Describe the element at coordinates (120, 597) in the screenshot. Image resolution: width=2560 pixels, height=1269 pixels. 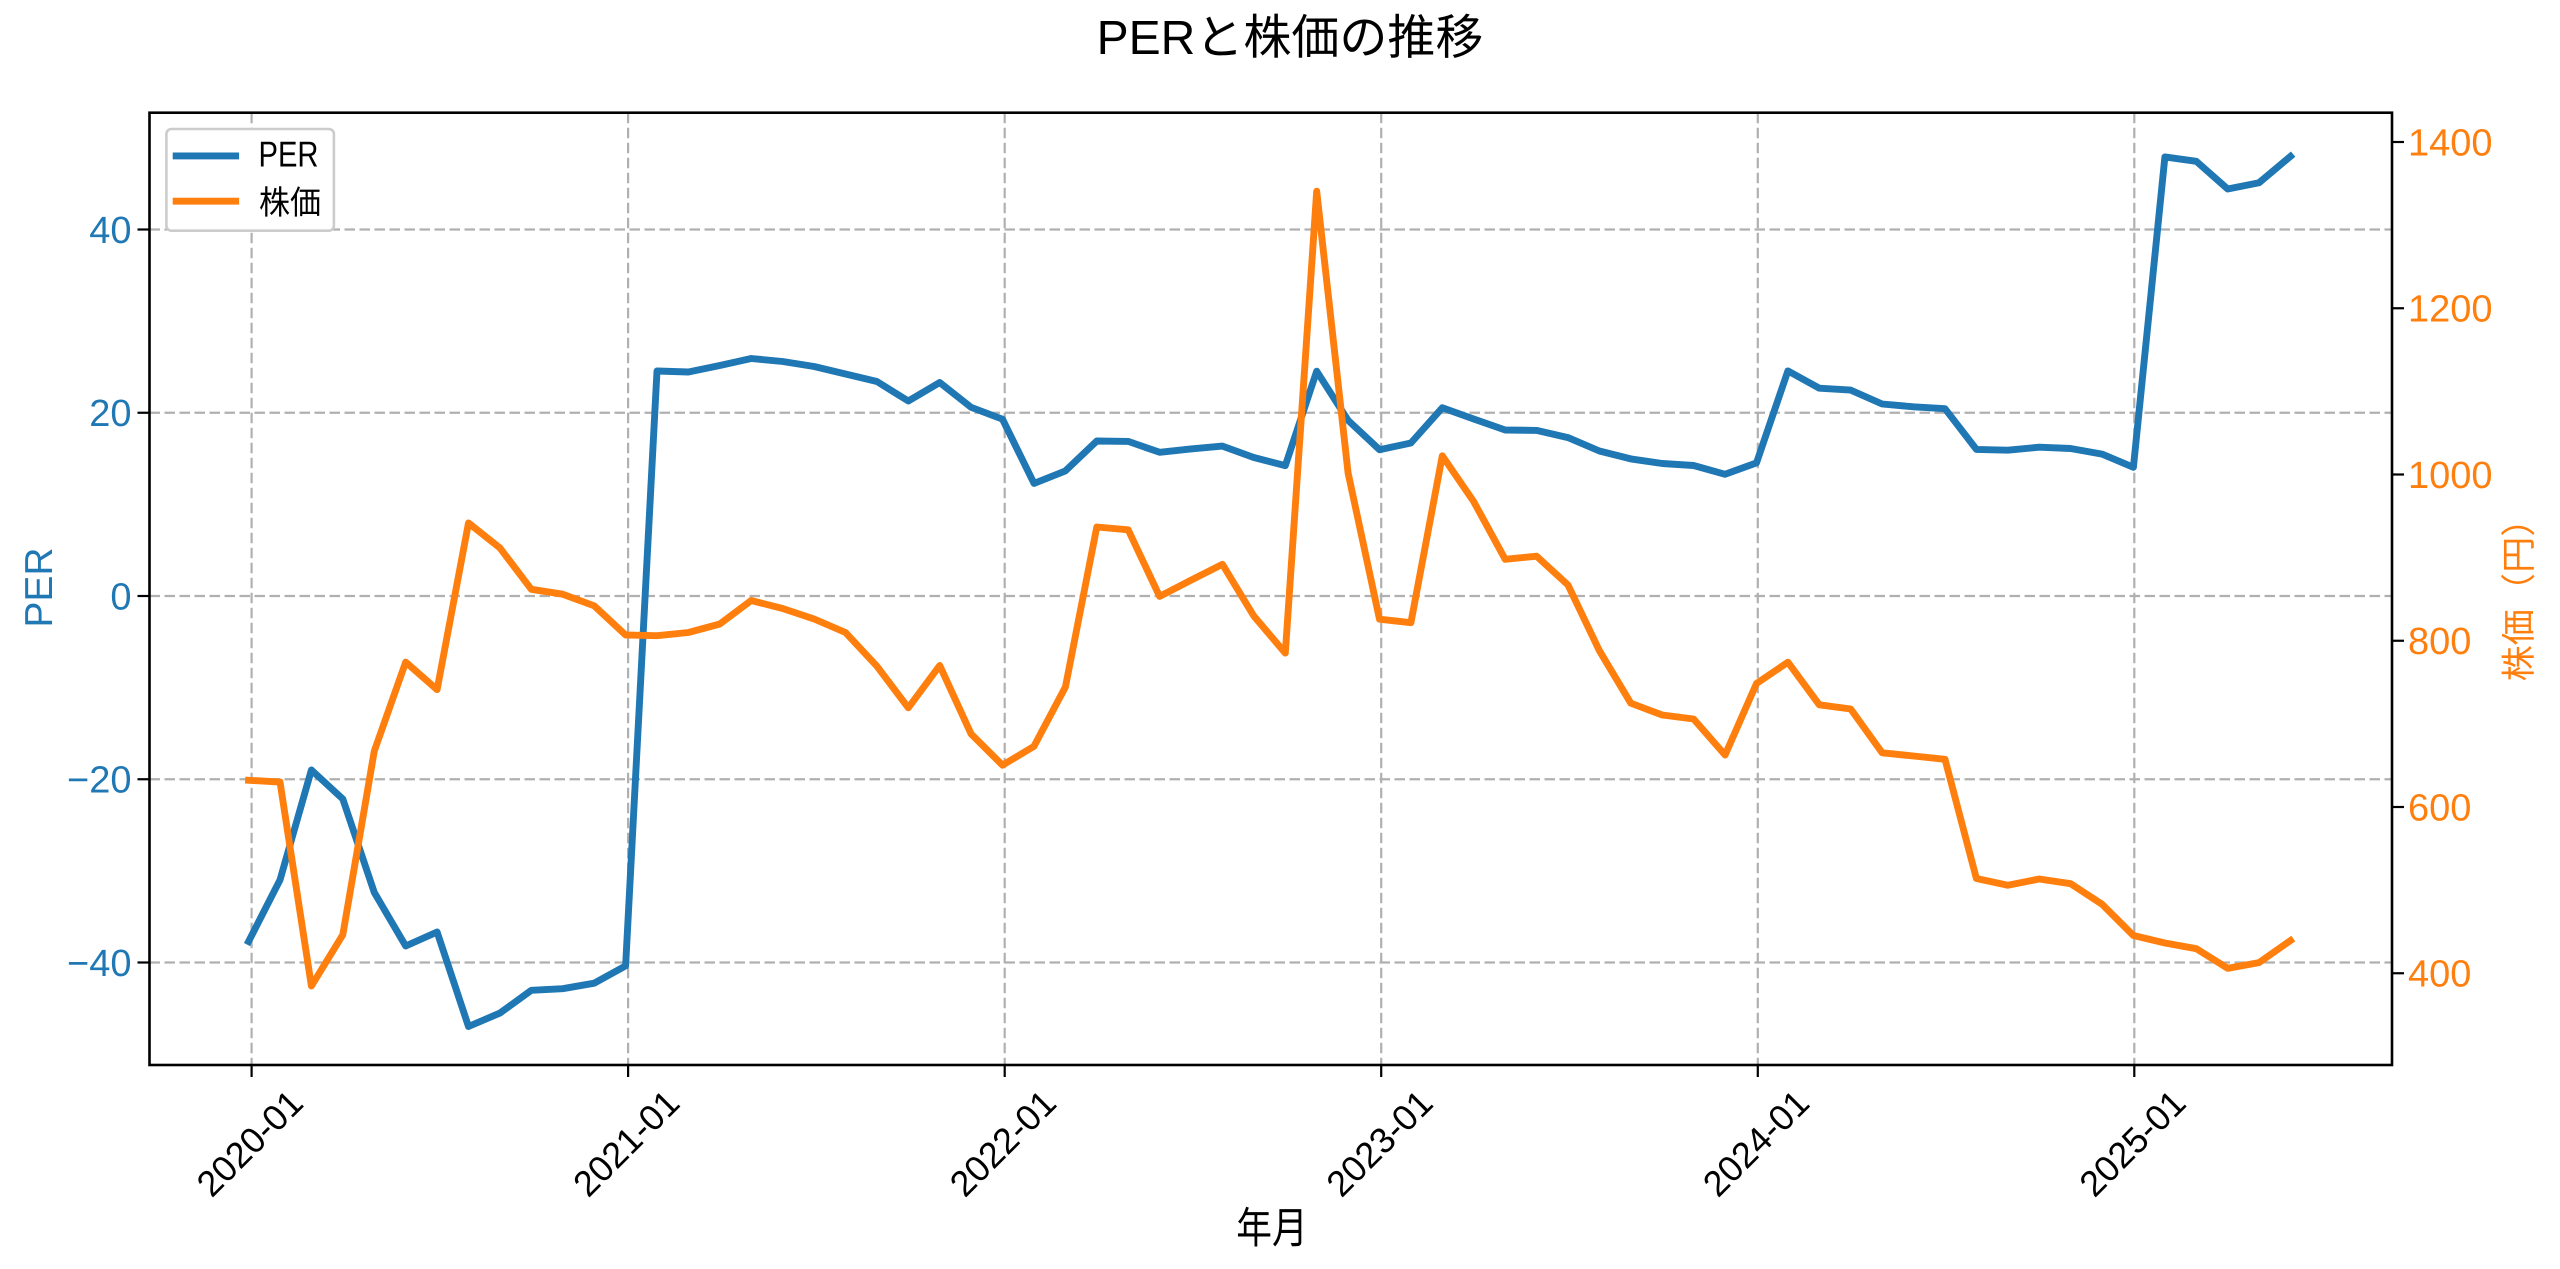
I see `svg-text: 0` at that location.